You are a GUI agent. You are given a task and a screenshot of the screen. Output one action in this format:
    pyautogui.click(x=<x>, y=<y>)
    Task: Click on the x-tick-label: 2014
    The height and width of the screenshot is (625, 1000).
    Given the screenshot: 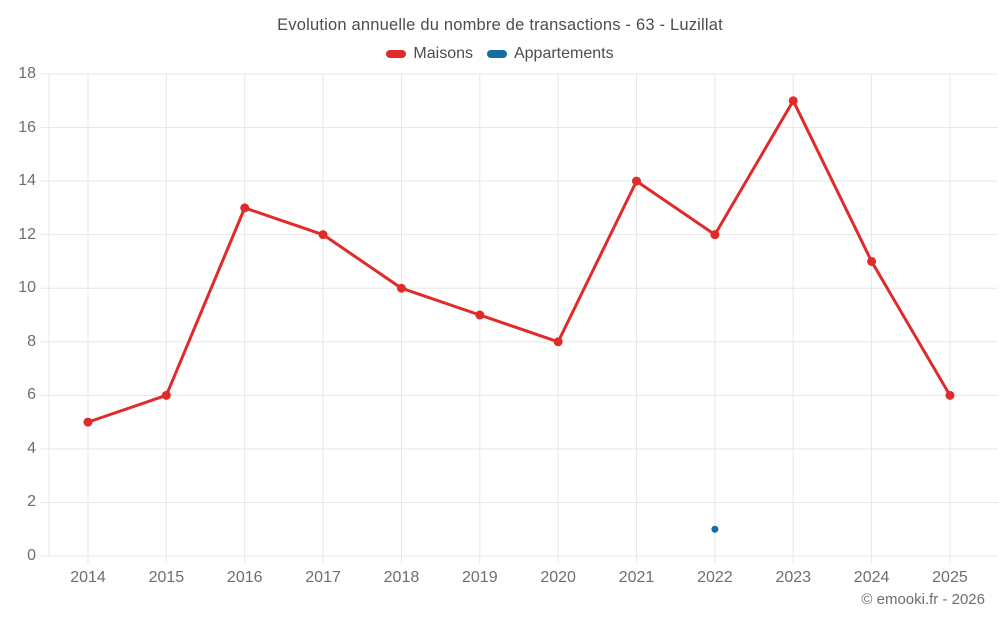 What is the action you would take?
    pyautogui.click(x=88, y=577)
    